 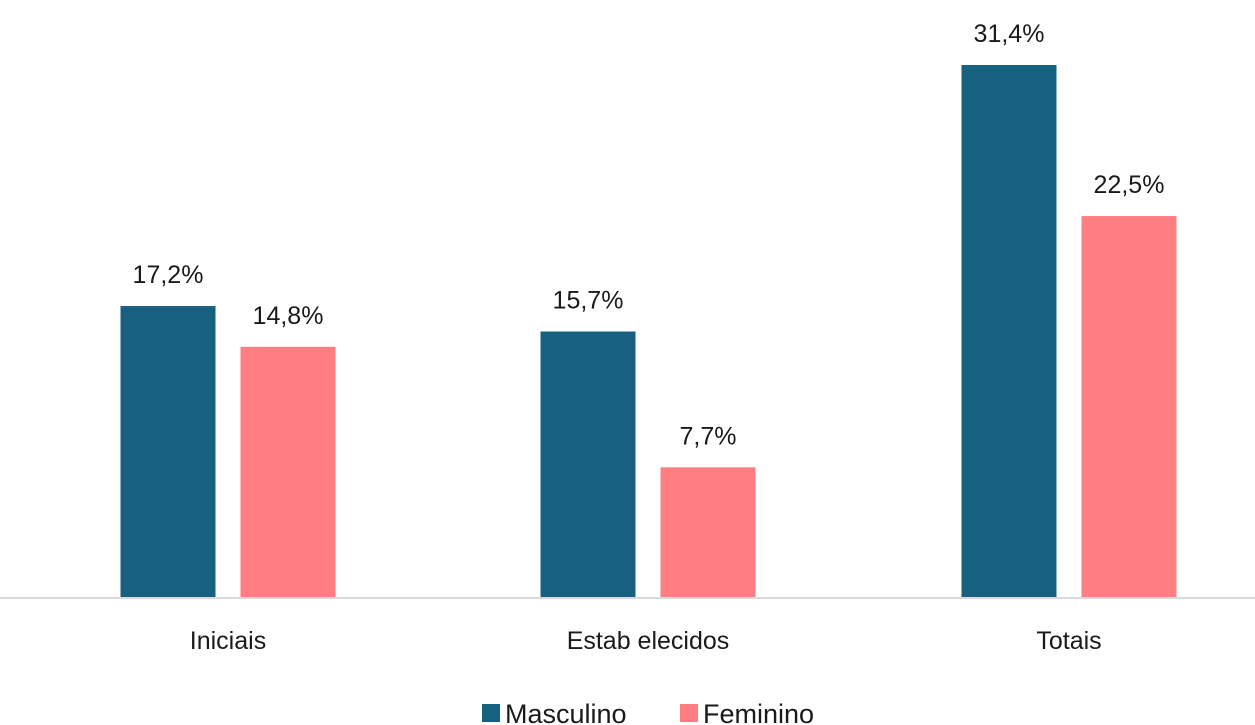 What do you see at coordinates (491, 713) in the screenshot?
I see `legend-swatch-masculino` at bounding box center [491, 713].